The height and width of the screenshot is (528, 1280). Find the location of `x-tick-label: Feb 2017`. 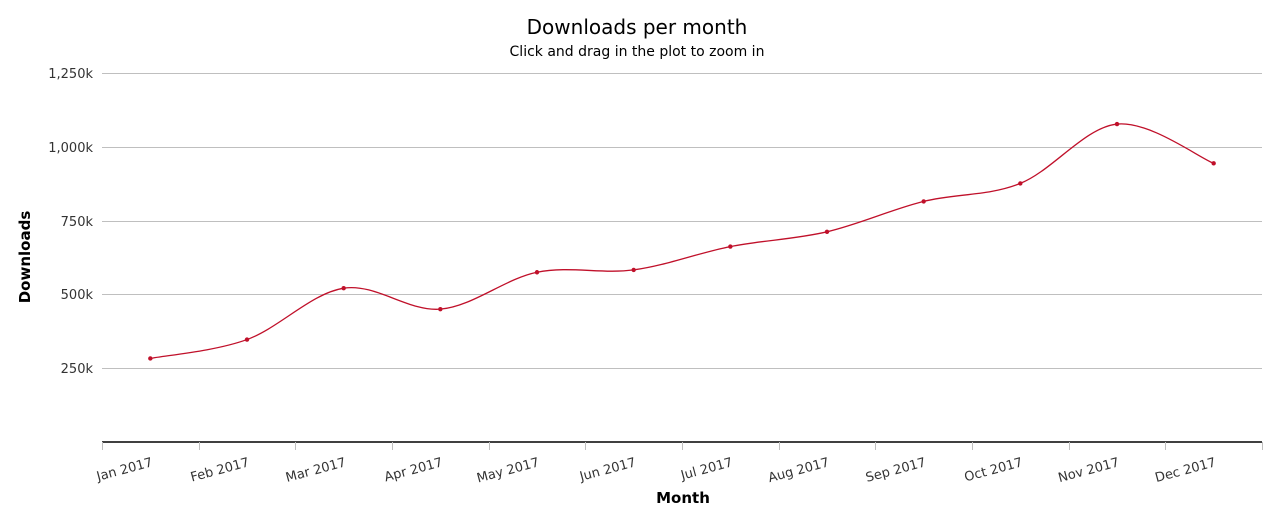

x-tick-label: Feb 2017 is located at coordinates (220, 470).